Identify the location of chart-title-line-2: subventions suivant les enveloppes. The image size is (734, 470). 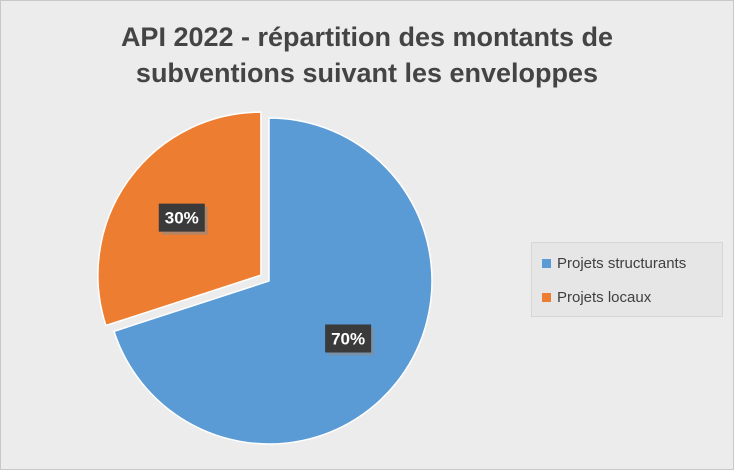
(367, 73).